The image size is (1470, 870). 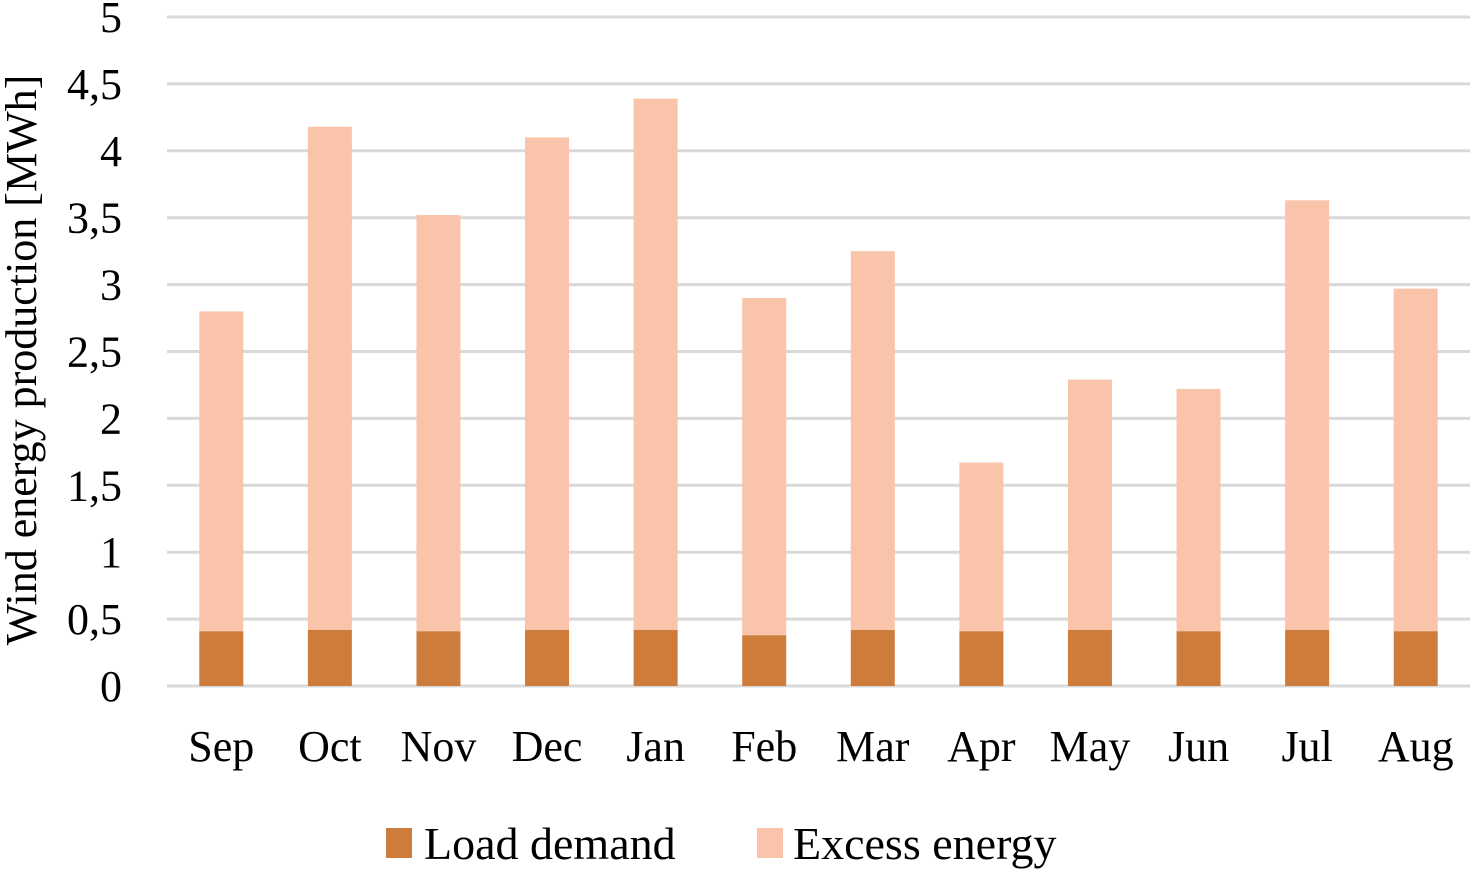 I want to click on bar-load-demand-may, so click(x=1089, y=657).